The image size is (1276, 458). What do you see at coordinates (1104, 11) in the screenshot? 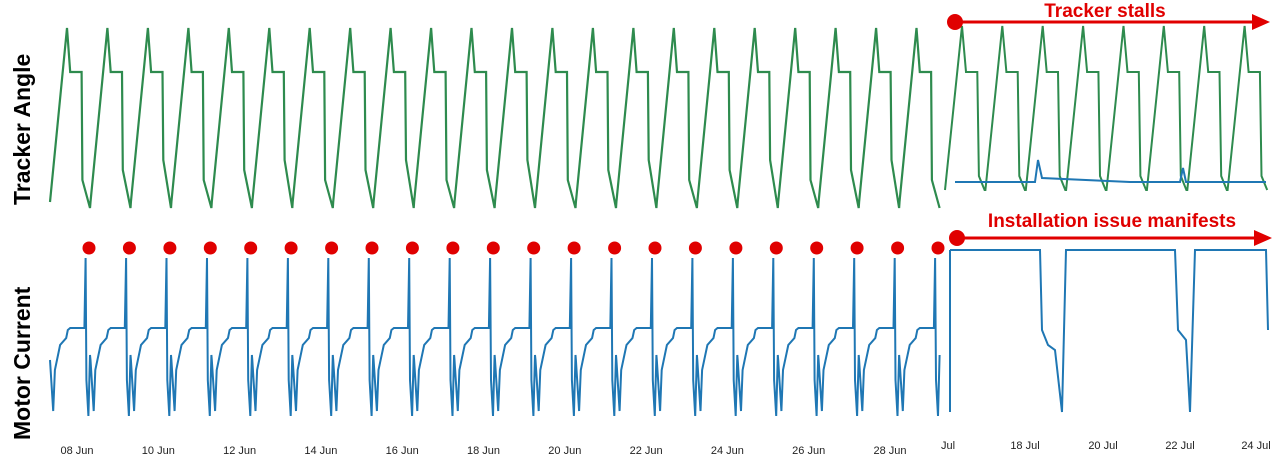
I see `tracker-stalls-label: Tracker stalls` at bounding box center [1104, 11].